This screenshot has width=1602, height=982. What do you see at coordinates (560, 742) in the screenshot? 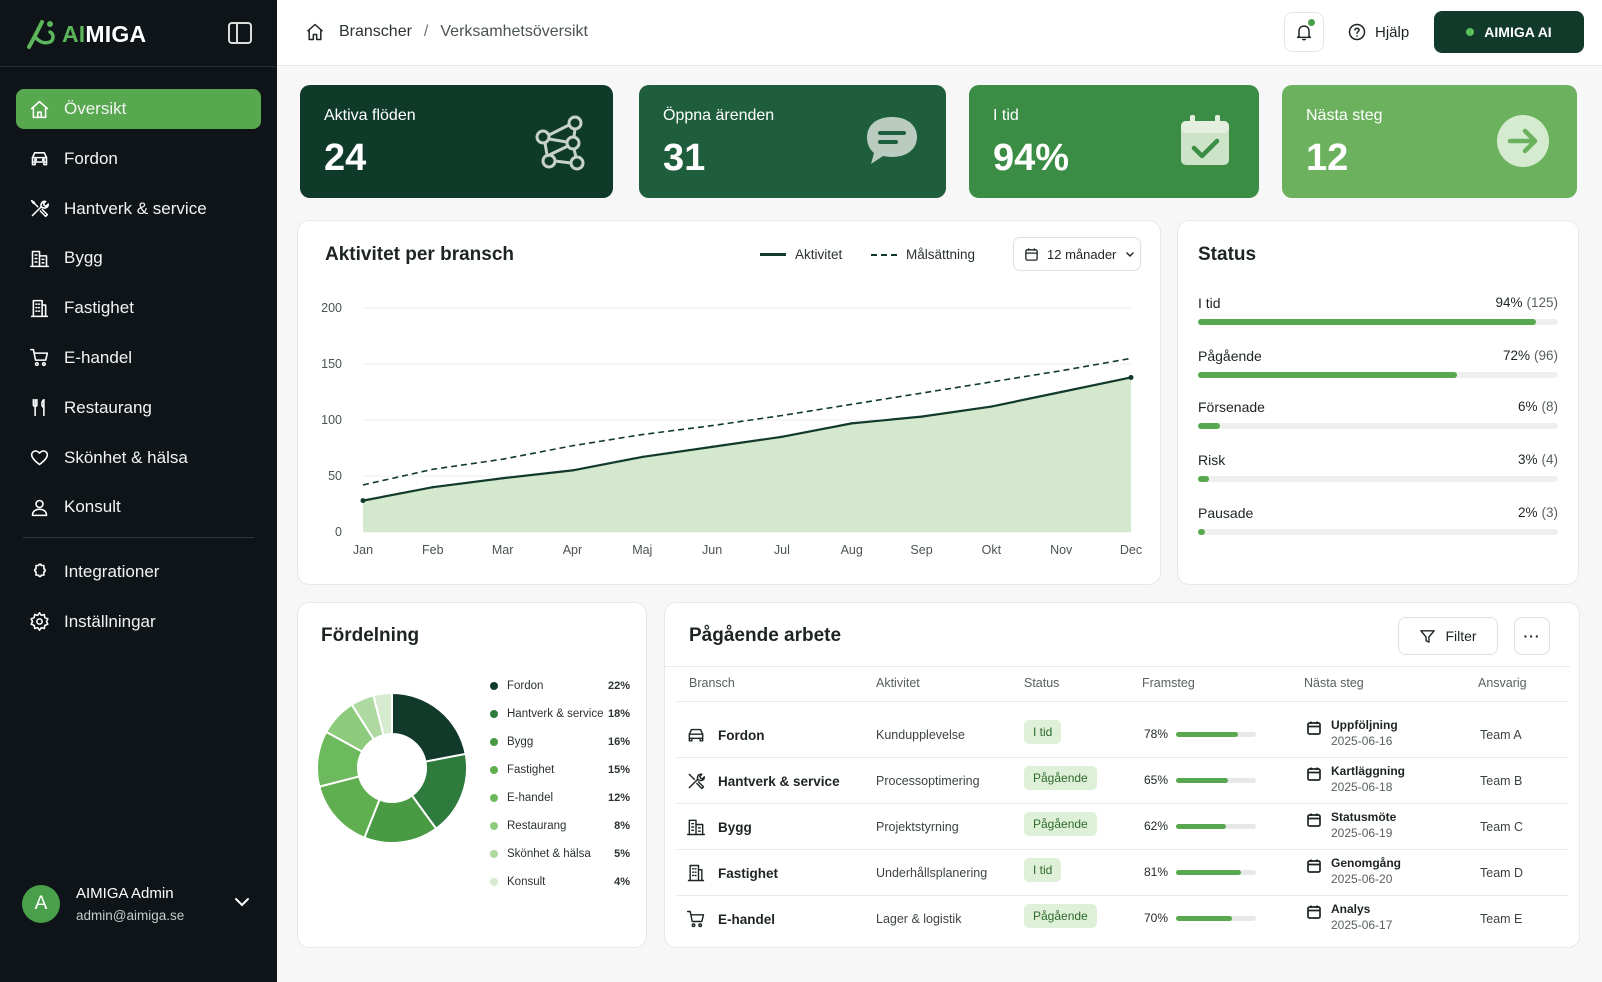
I see `distribution-legend-item: Bygg 16%` at bounding box center [560, 742].